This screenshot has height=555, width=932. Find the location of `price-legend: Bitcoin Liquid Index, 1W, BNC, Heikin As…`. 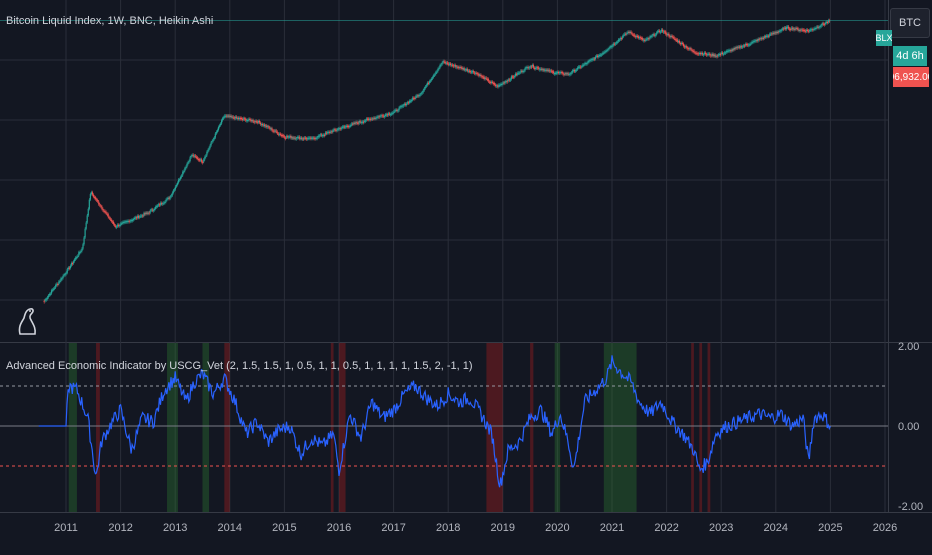

price-legend: Bitcoin Liquid Index, 1W, BNC, Heikin As… is located at coordinates (110, 21).